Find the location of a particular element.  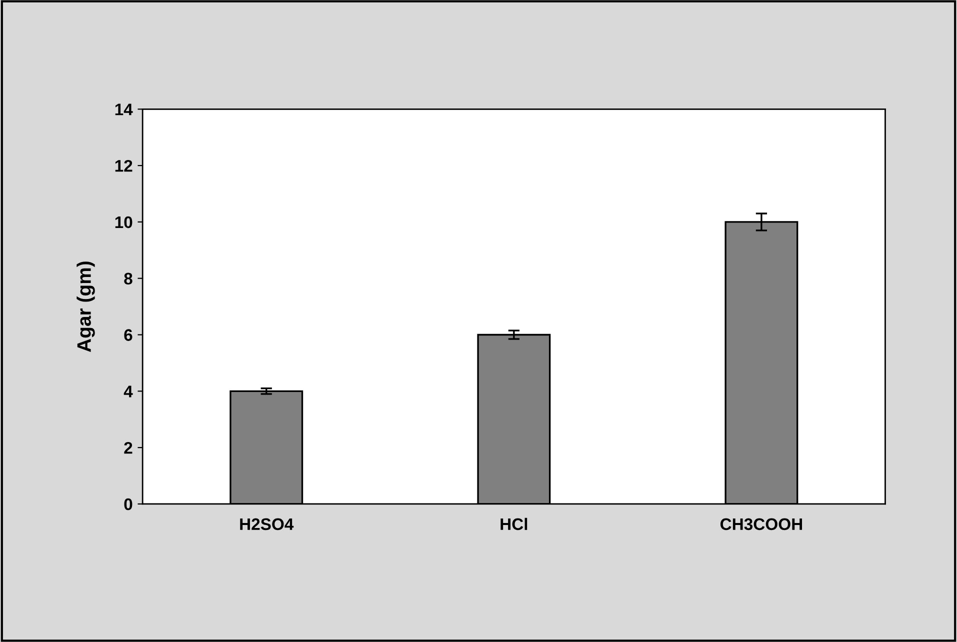

x-tick-label: CH3COOH is located at coordinates (761, 524).